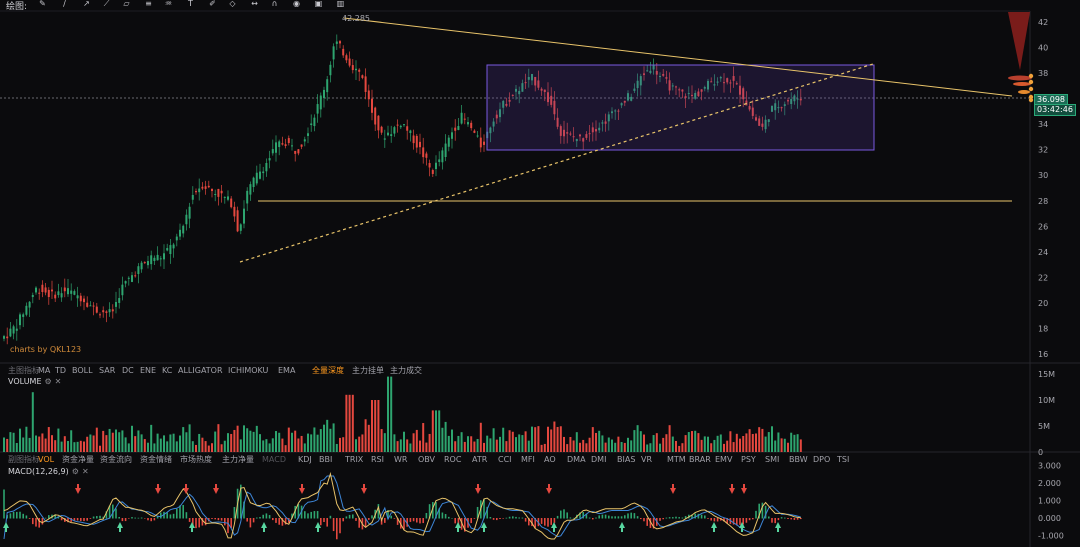 The width and height of the screenshot is (1080, 547). Describe the element at coordinates (305, 459) in the screenshot. I see `sub-indicator-8: KDJ` at that location.